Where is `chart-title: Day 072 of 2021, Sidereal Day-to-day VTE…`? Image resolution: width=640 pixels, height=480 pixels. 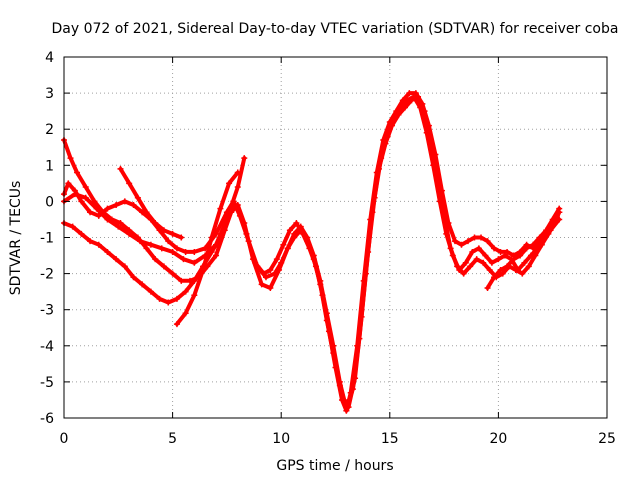 chart-title: Day 072 of 2021, Sidereal Day-to-day VTE… is located at coordinates (335, 29).